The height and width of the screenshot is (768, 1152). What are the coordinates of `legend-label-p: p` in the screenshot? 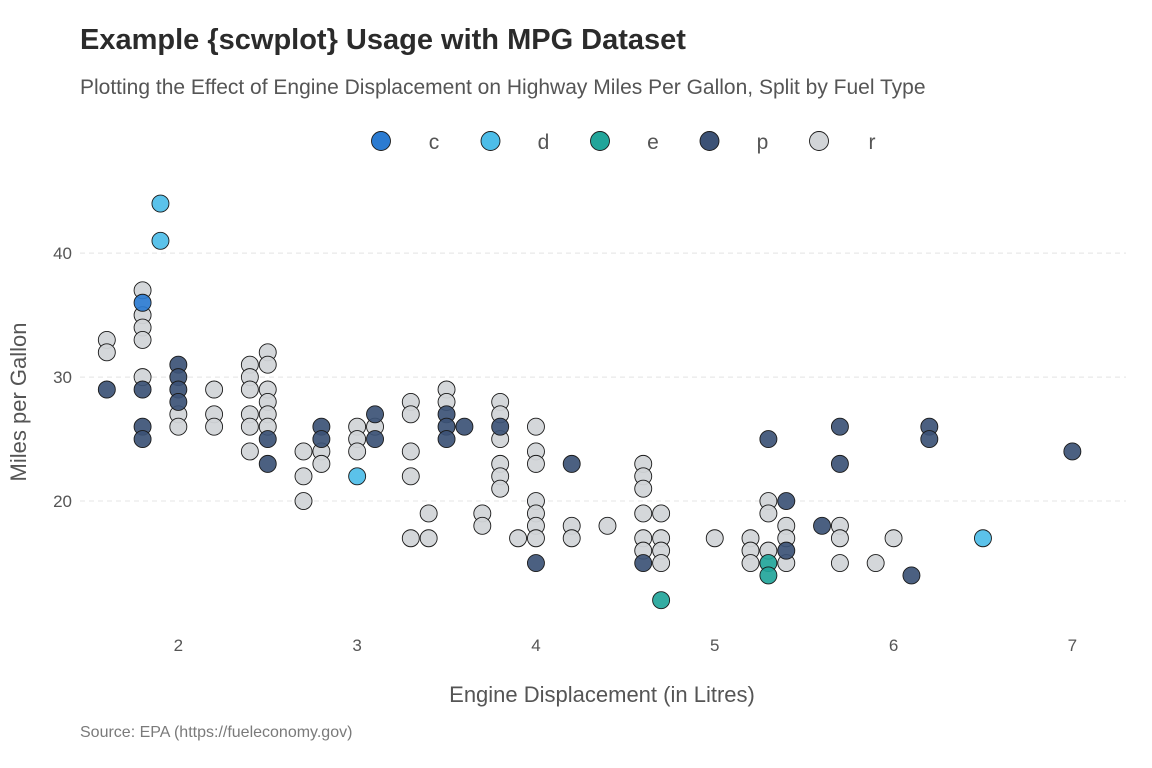 It's located at (763, 142).